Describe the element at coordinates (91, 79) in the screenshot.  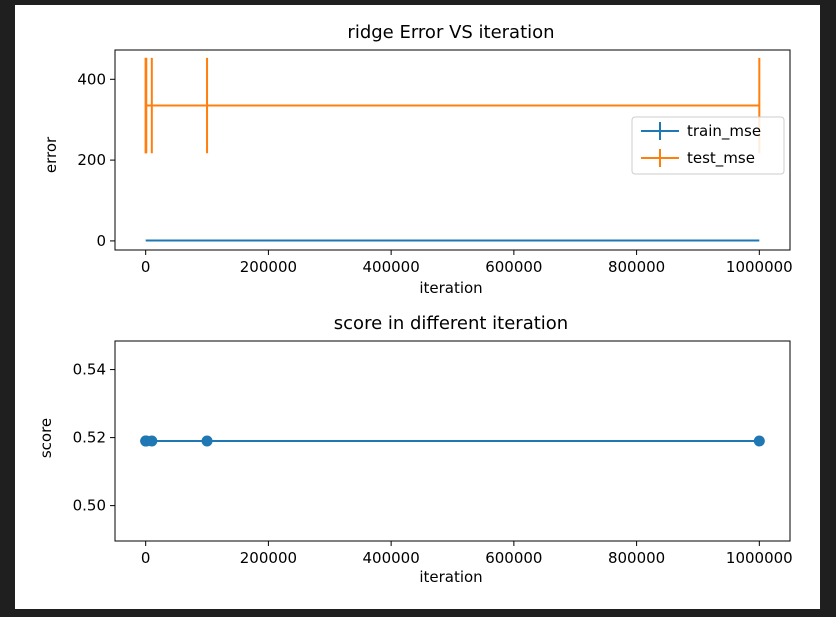
I see `error-y-tick-label: 400` at that location.